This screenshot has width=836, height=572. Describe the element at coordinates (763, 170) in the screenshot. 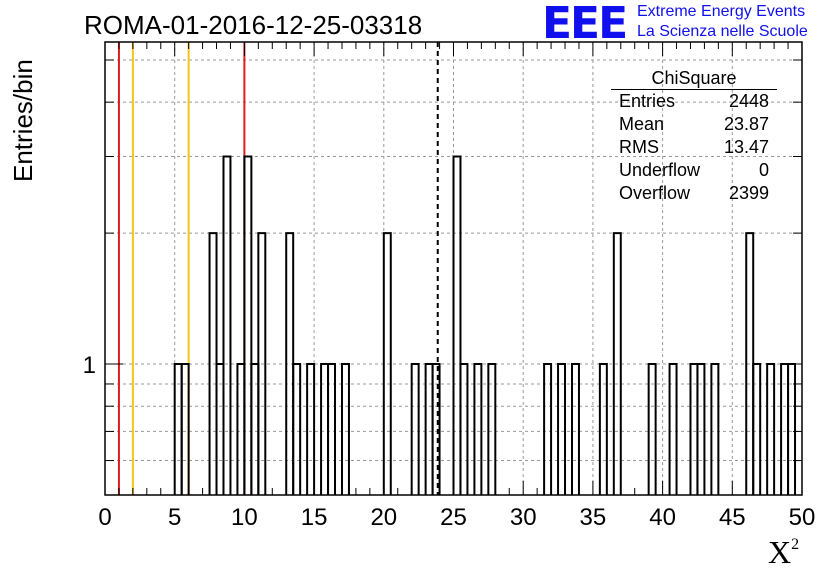

I see `stats-value: 0` at that location.